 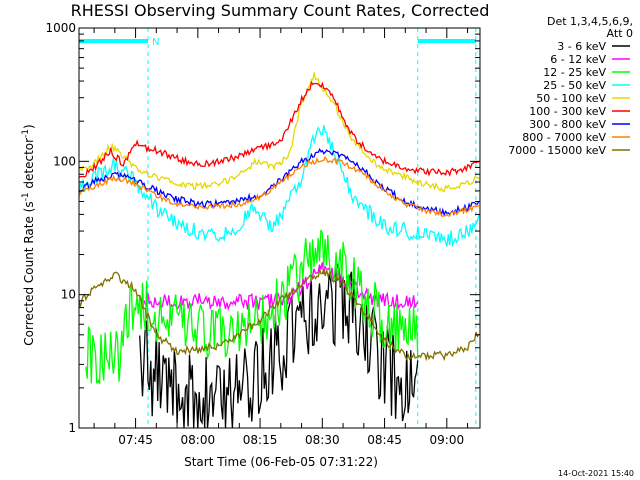 I want to click on y-tick-label: 1, so click(x=72, y=428).